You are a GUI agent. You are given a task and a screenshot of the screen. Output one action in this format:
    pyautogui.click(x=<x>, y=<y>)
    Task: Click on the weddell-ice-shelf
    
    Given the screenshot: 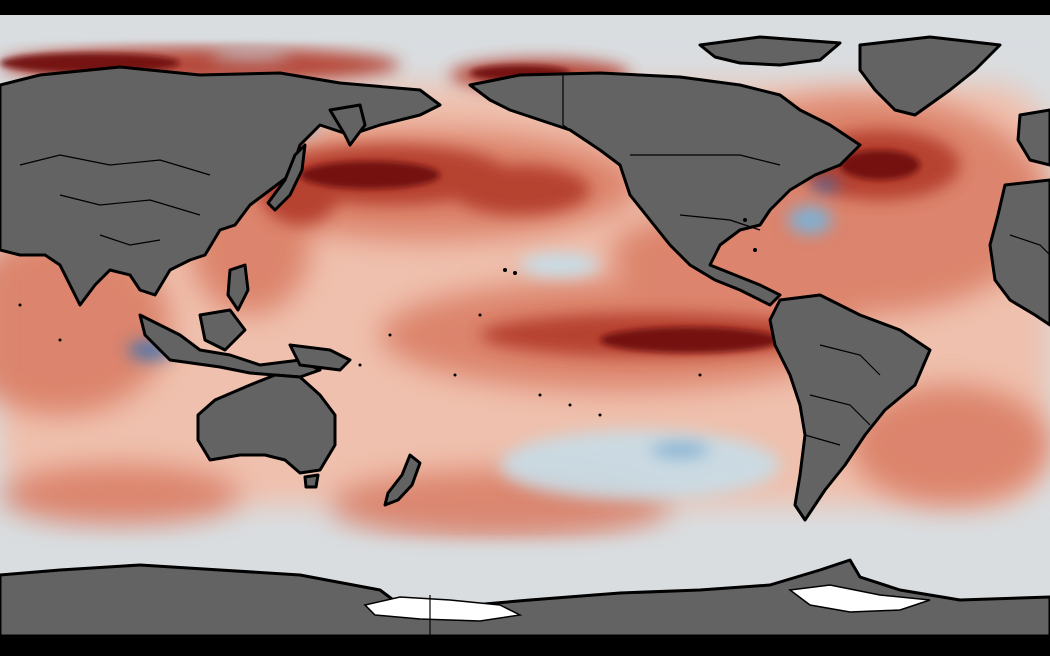 What is the action you would take?
    pyautogui.click(x=859, y=598)
    